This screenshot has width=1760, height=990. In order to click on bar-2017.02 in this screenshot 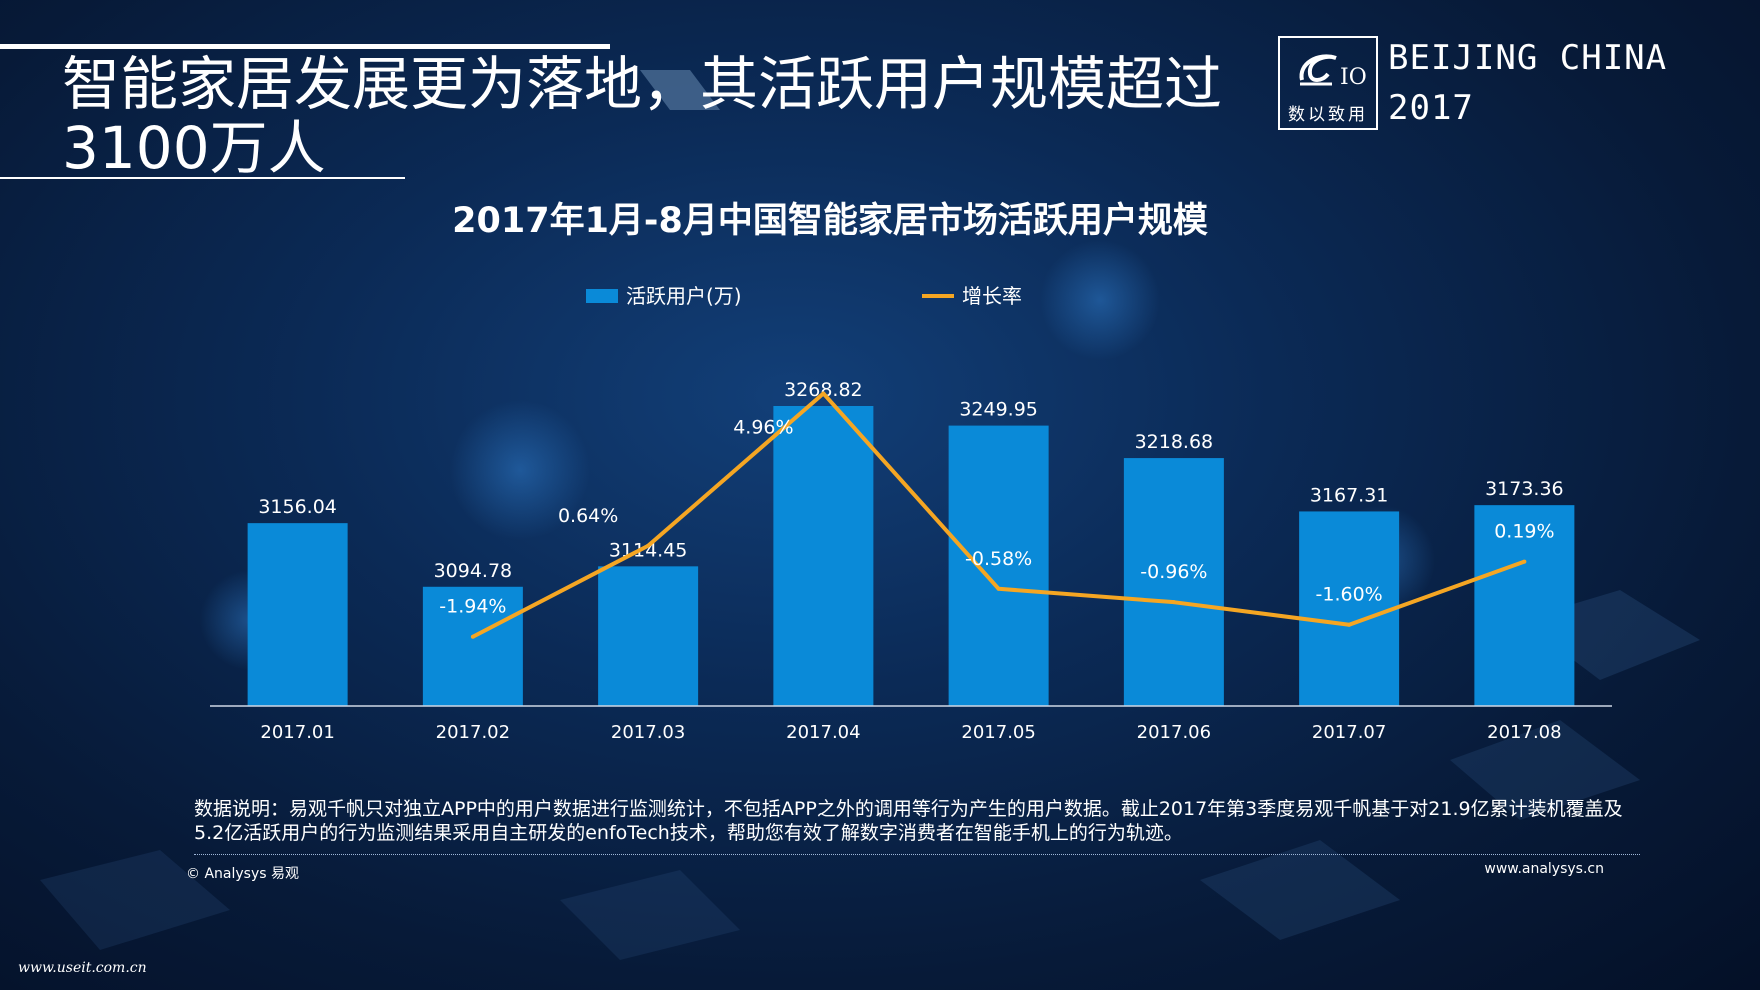, I will do `click(472, 646)`.